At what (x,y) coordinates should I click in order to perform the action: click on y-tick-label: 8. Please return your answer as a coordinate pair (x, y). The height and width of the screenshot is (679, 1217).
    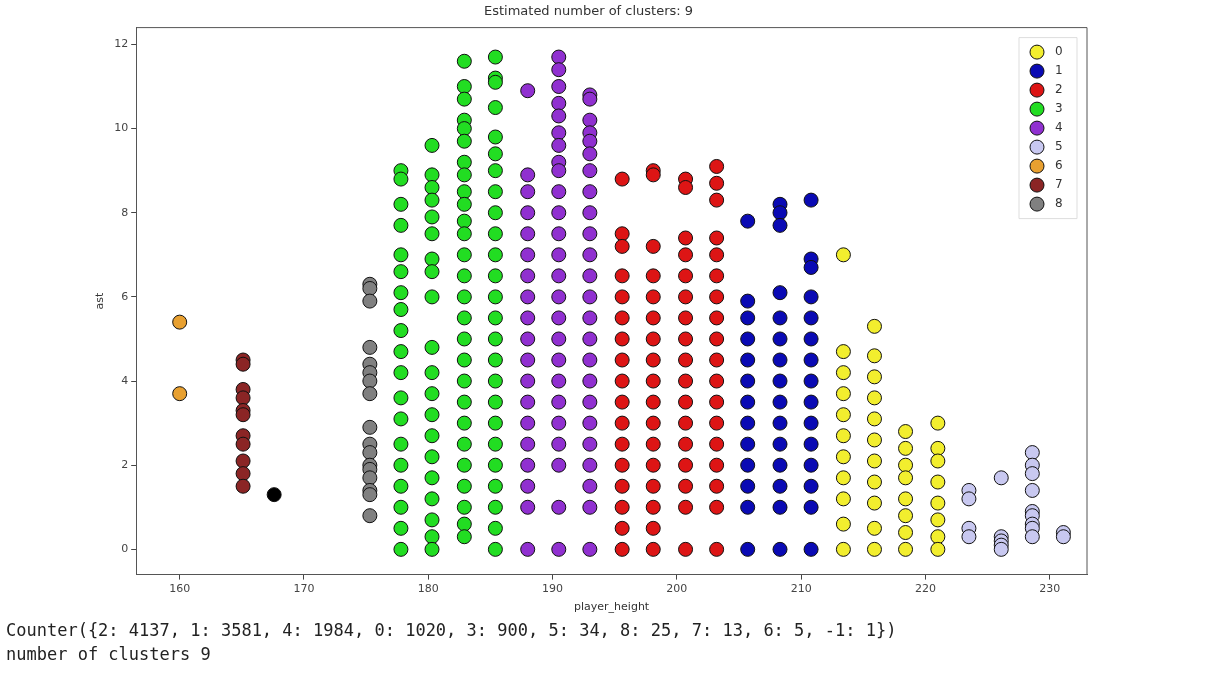
    Looking at the image, I should click on (125, 212).